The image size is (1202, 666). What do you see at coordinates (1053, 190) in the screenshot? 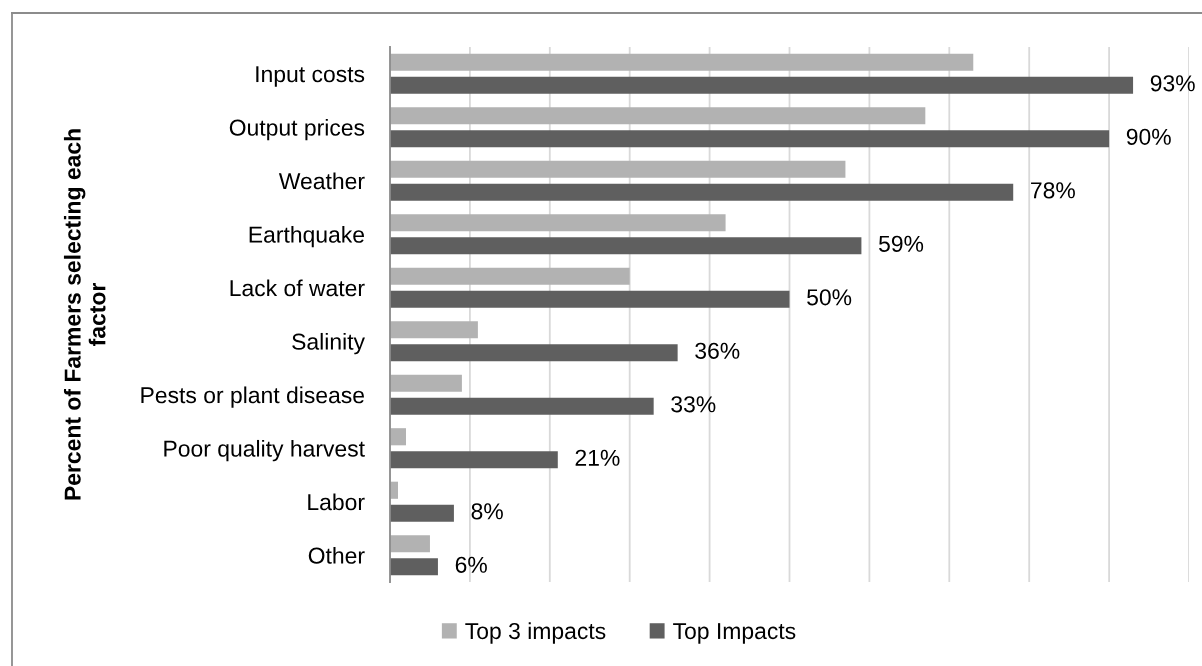
I see `data-label: 78%` at bounding box center [1053, 190].